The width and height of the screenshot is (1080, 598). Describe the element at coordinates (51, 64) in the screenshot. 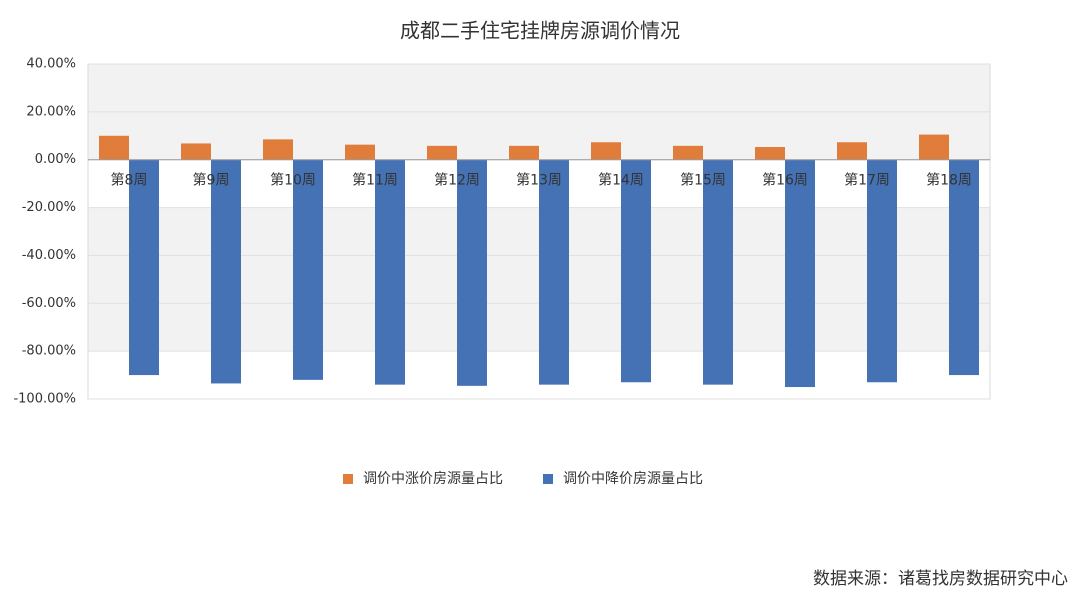

I see `y-tick-label: 40.00%` at that location.